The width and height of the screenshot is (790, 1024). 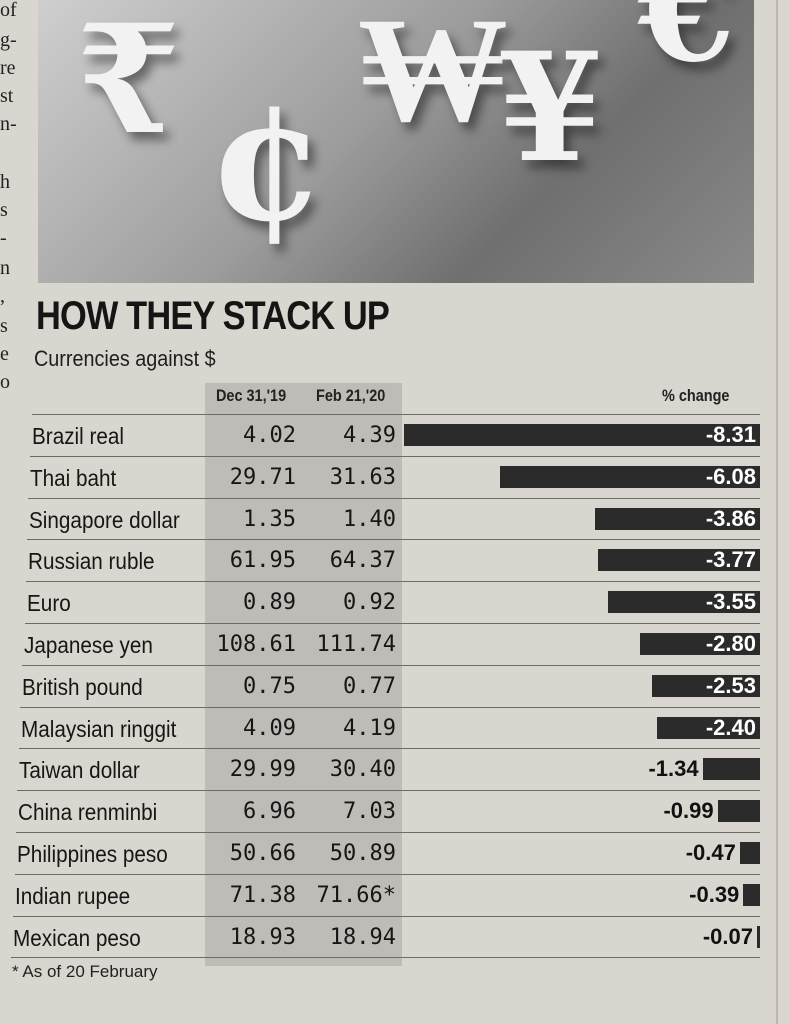 What do you see at coordinates (8, 10) in the screenshot?
I see `column-fragment: of` at bounding box center [8, 10].